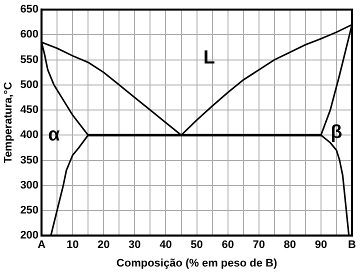 The height and width of the screenshot is (272, 360). I want to click on y-tick-label: 250, so click(29, 210).